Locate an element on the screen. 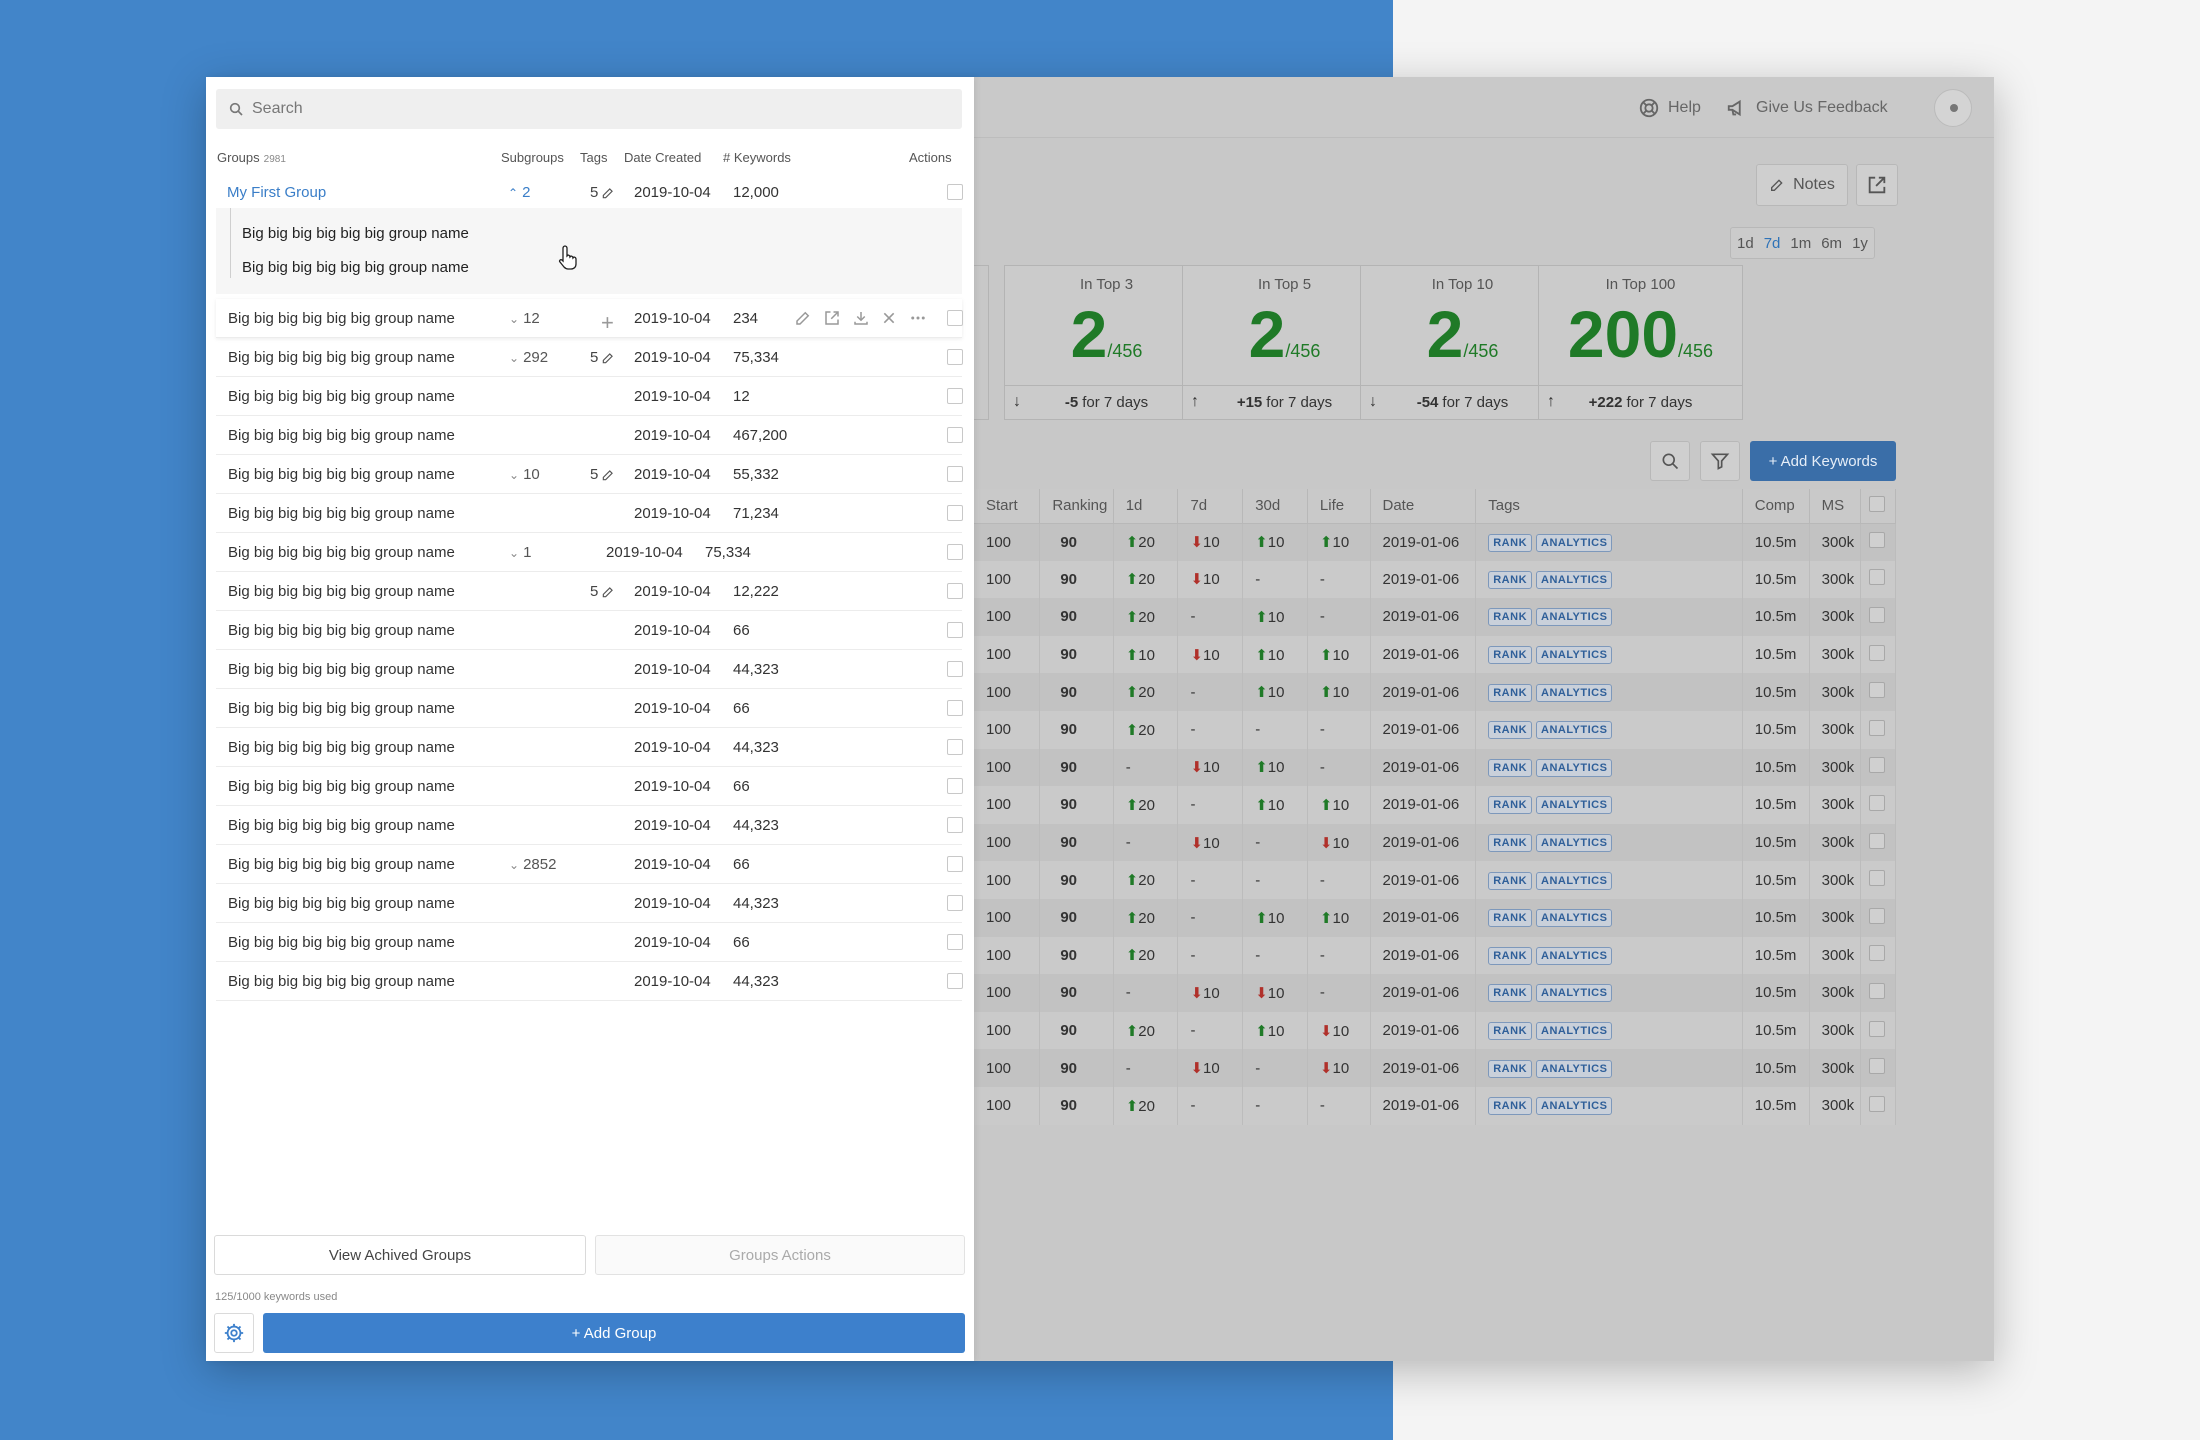 This screenshot has height=1440, width=2200. col-ms: MS is located at coordinates (1835, 506).